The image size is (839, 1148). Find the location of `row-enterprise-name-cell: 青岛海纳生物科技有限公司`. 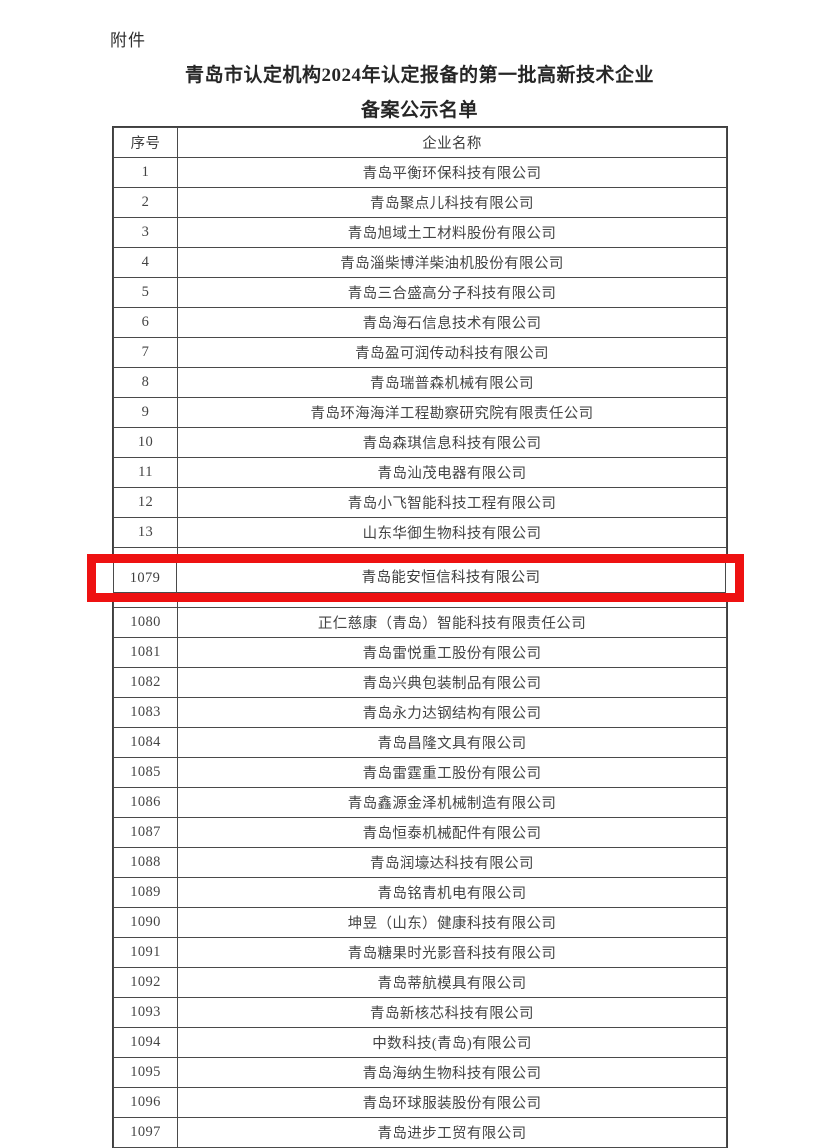

row-enterprise-name-cell: 青岛海纳生物科技有限公司 is located at coordinates (452, 1072).